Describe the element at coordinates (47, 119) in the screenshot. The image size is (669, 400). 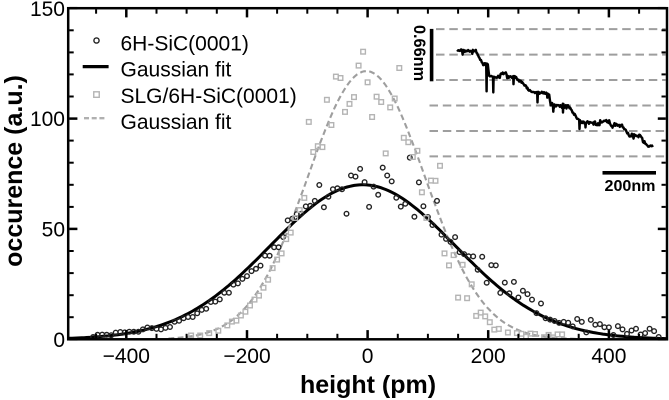
I see `svg-text: 100` at that location.